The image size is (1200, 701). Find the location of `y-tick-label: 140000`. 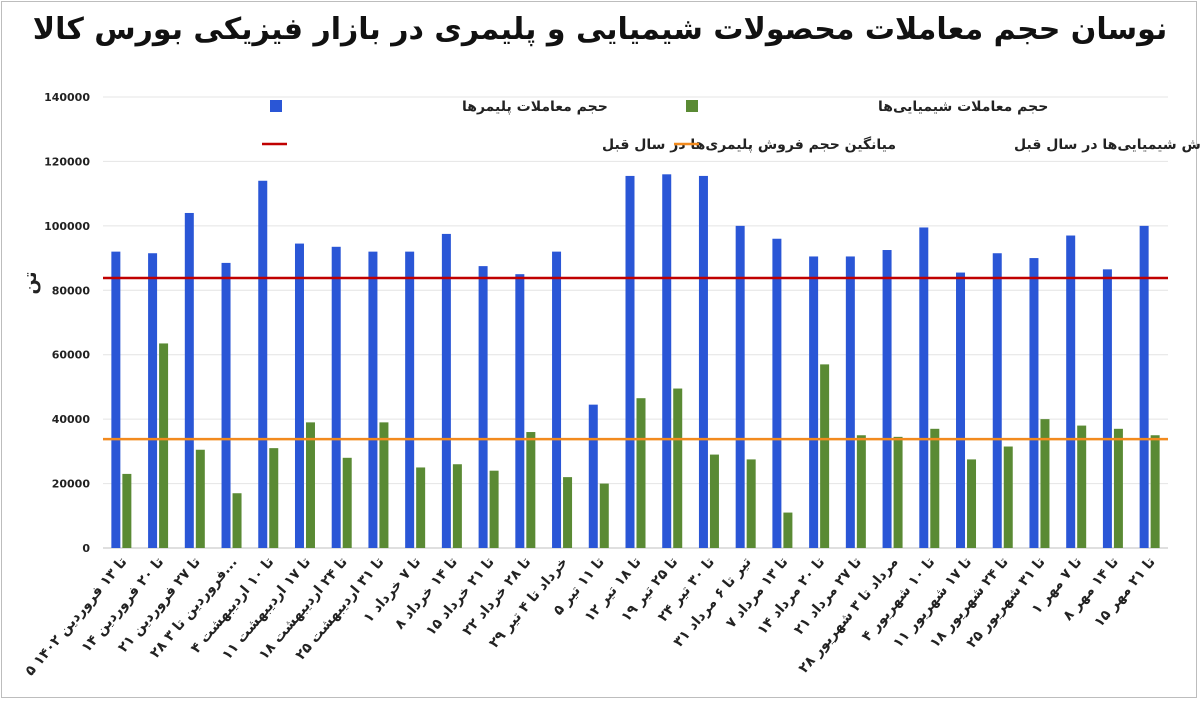

y-tick-label: 140000 is located at coordinates (67, 97).